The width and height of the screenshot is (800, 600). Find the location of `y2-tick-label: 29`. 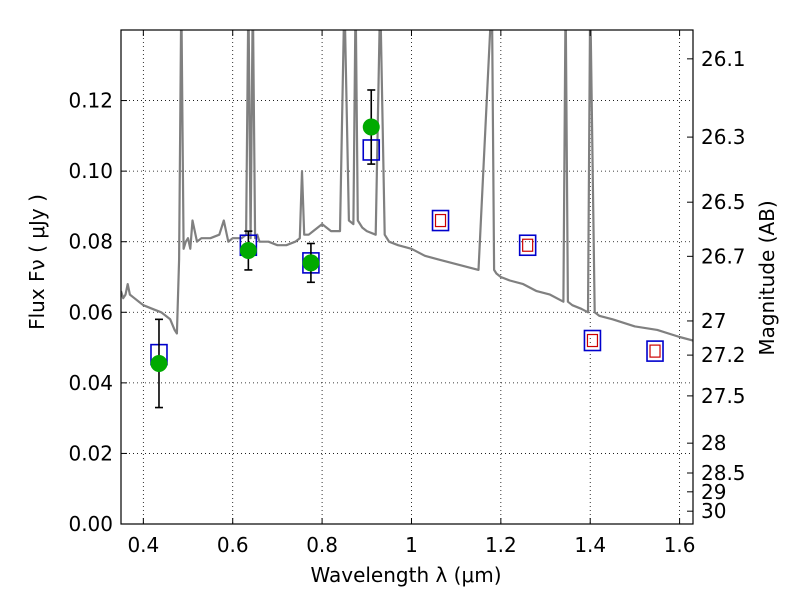

y2-tick-label: 29 is located at coordinates (713, 492).